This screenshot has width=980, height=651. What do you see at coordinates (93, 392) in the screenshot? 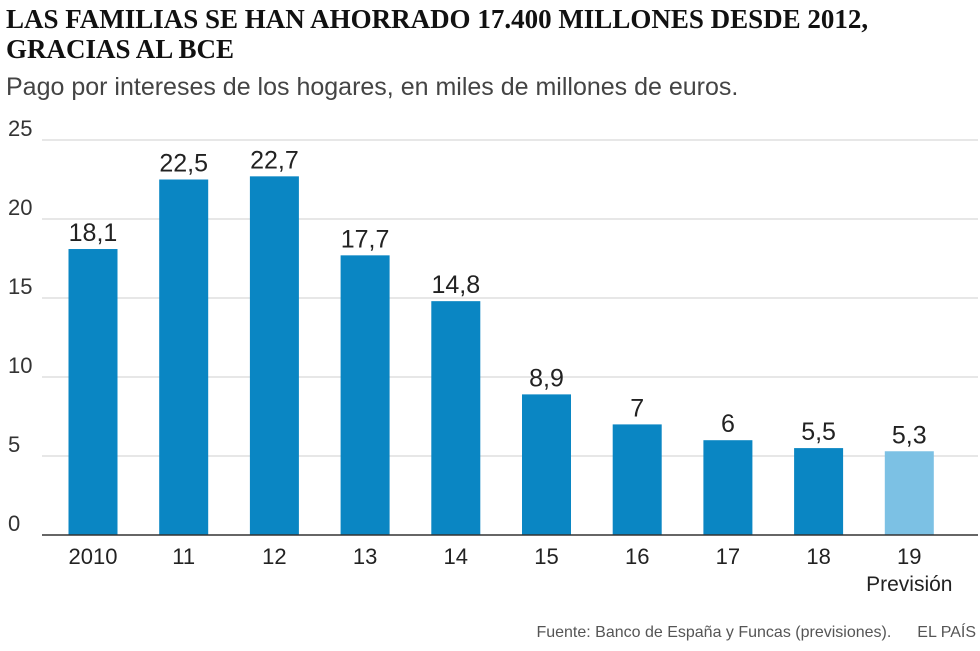
I see `bar-2010` at bounding box center [93, 392].